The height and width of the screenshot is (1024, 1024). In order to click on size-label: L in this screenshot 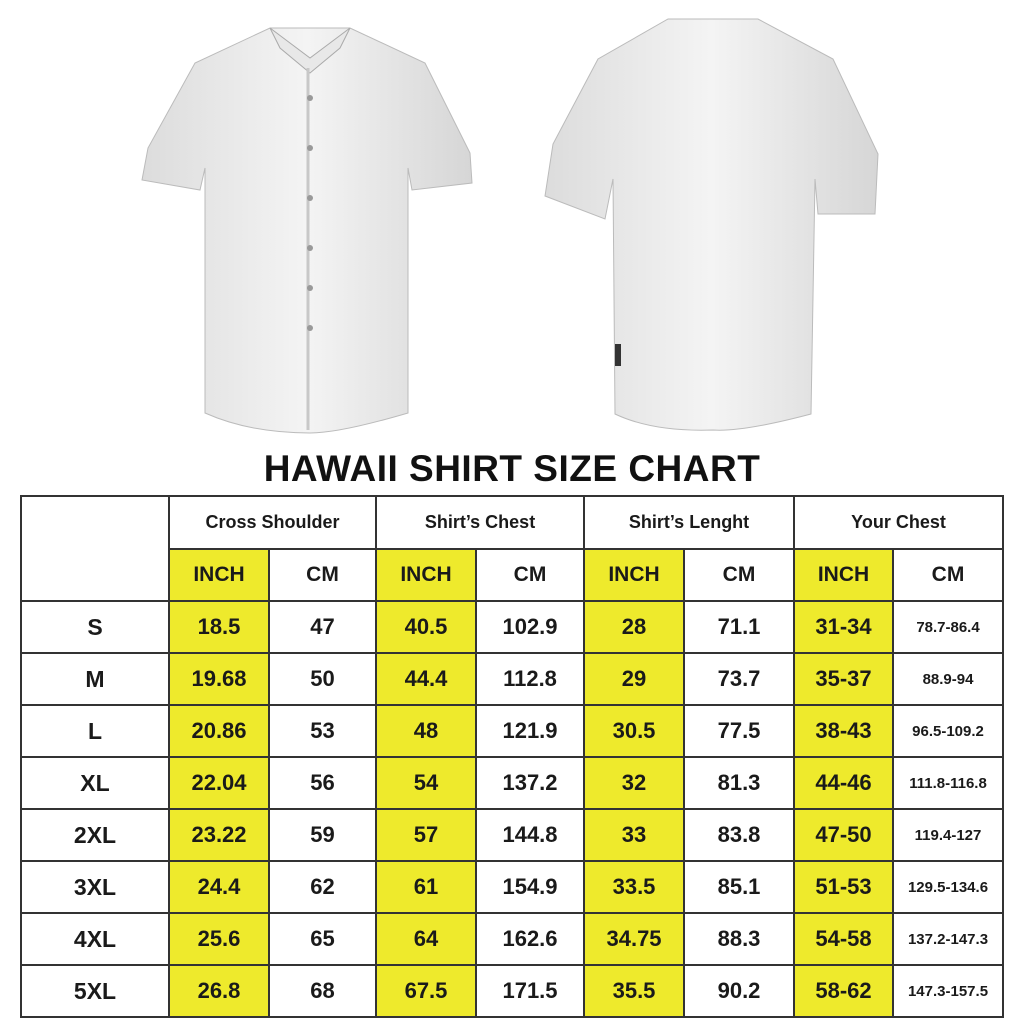, I will do `click(95, 731)`.